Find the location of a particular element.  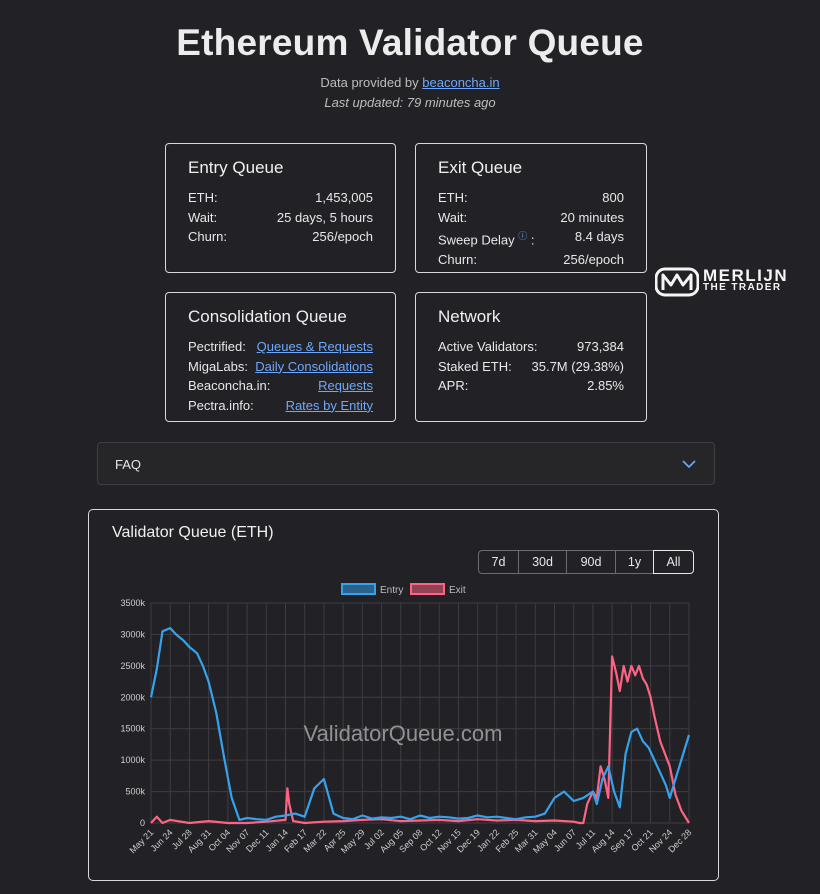

row-label: APR: is located at coordinates (453, 385).